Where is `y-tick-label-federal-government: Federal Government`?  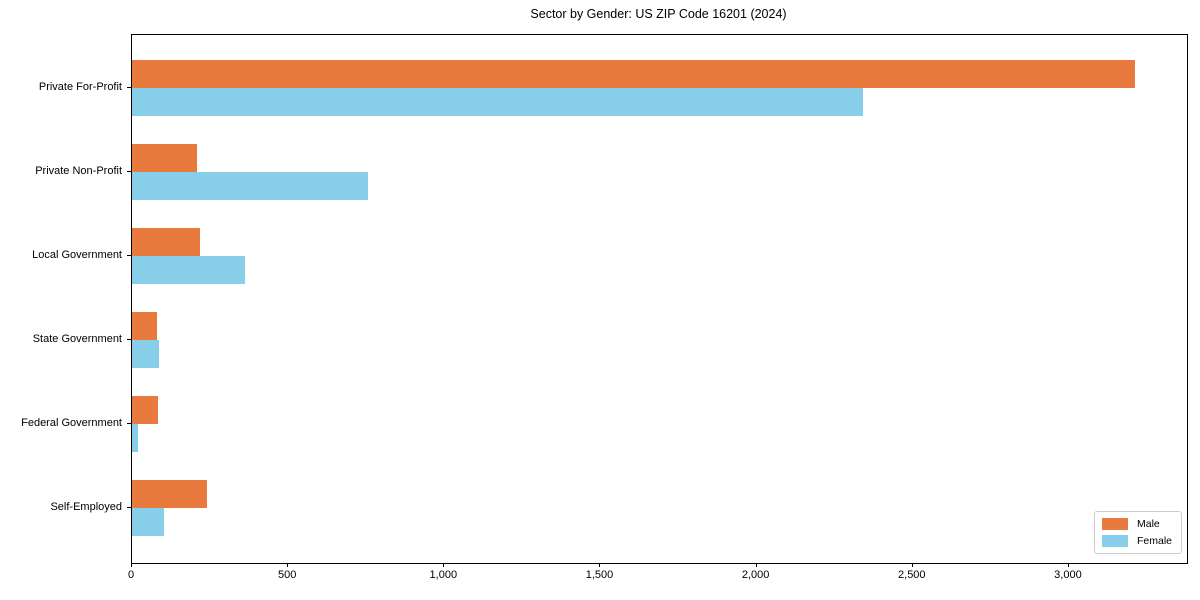
y-tick-label-federal-government: Federal Government is located at coordinates (71, 423).